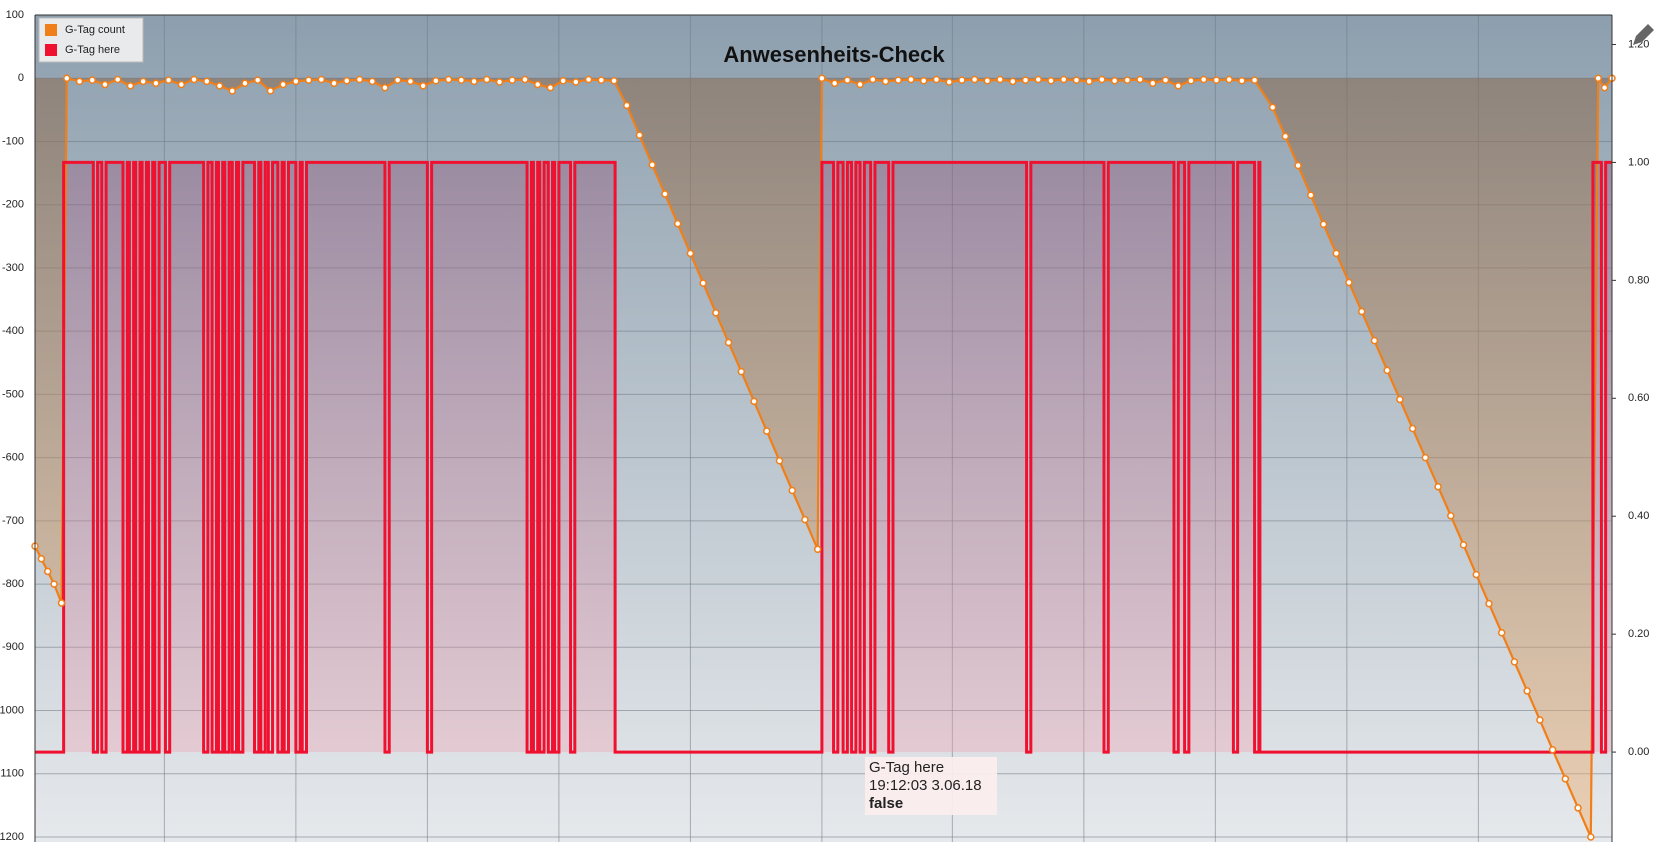  I want to click on y-tick-label: -700, so click(13, 521).